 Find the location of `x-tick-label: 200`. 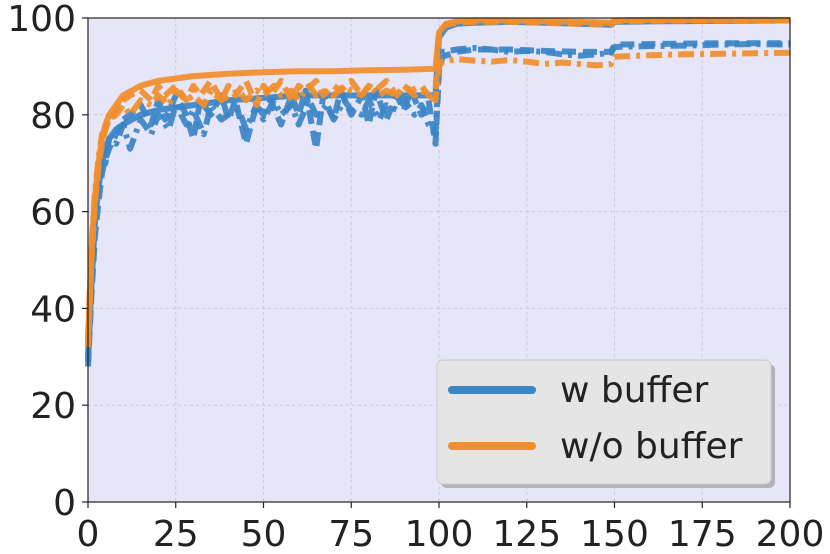

x-tick-label: 200 is located at coordinates (790, 534).